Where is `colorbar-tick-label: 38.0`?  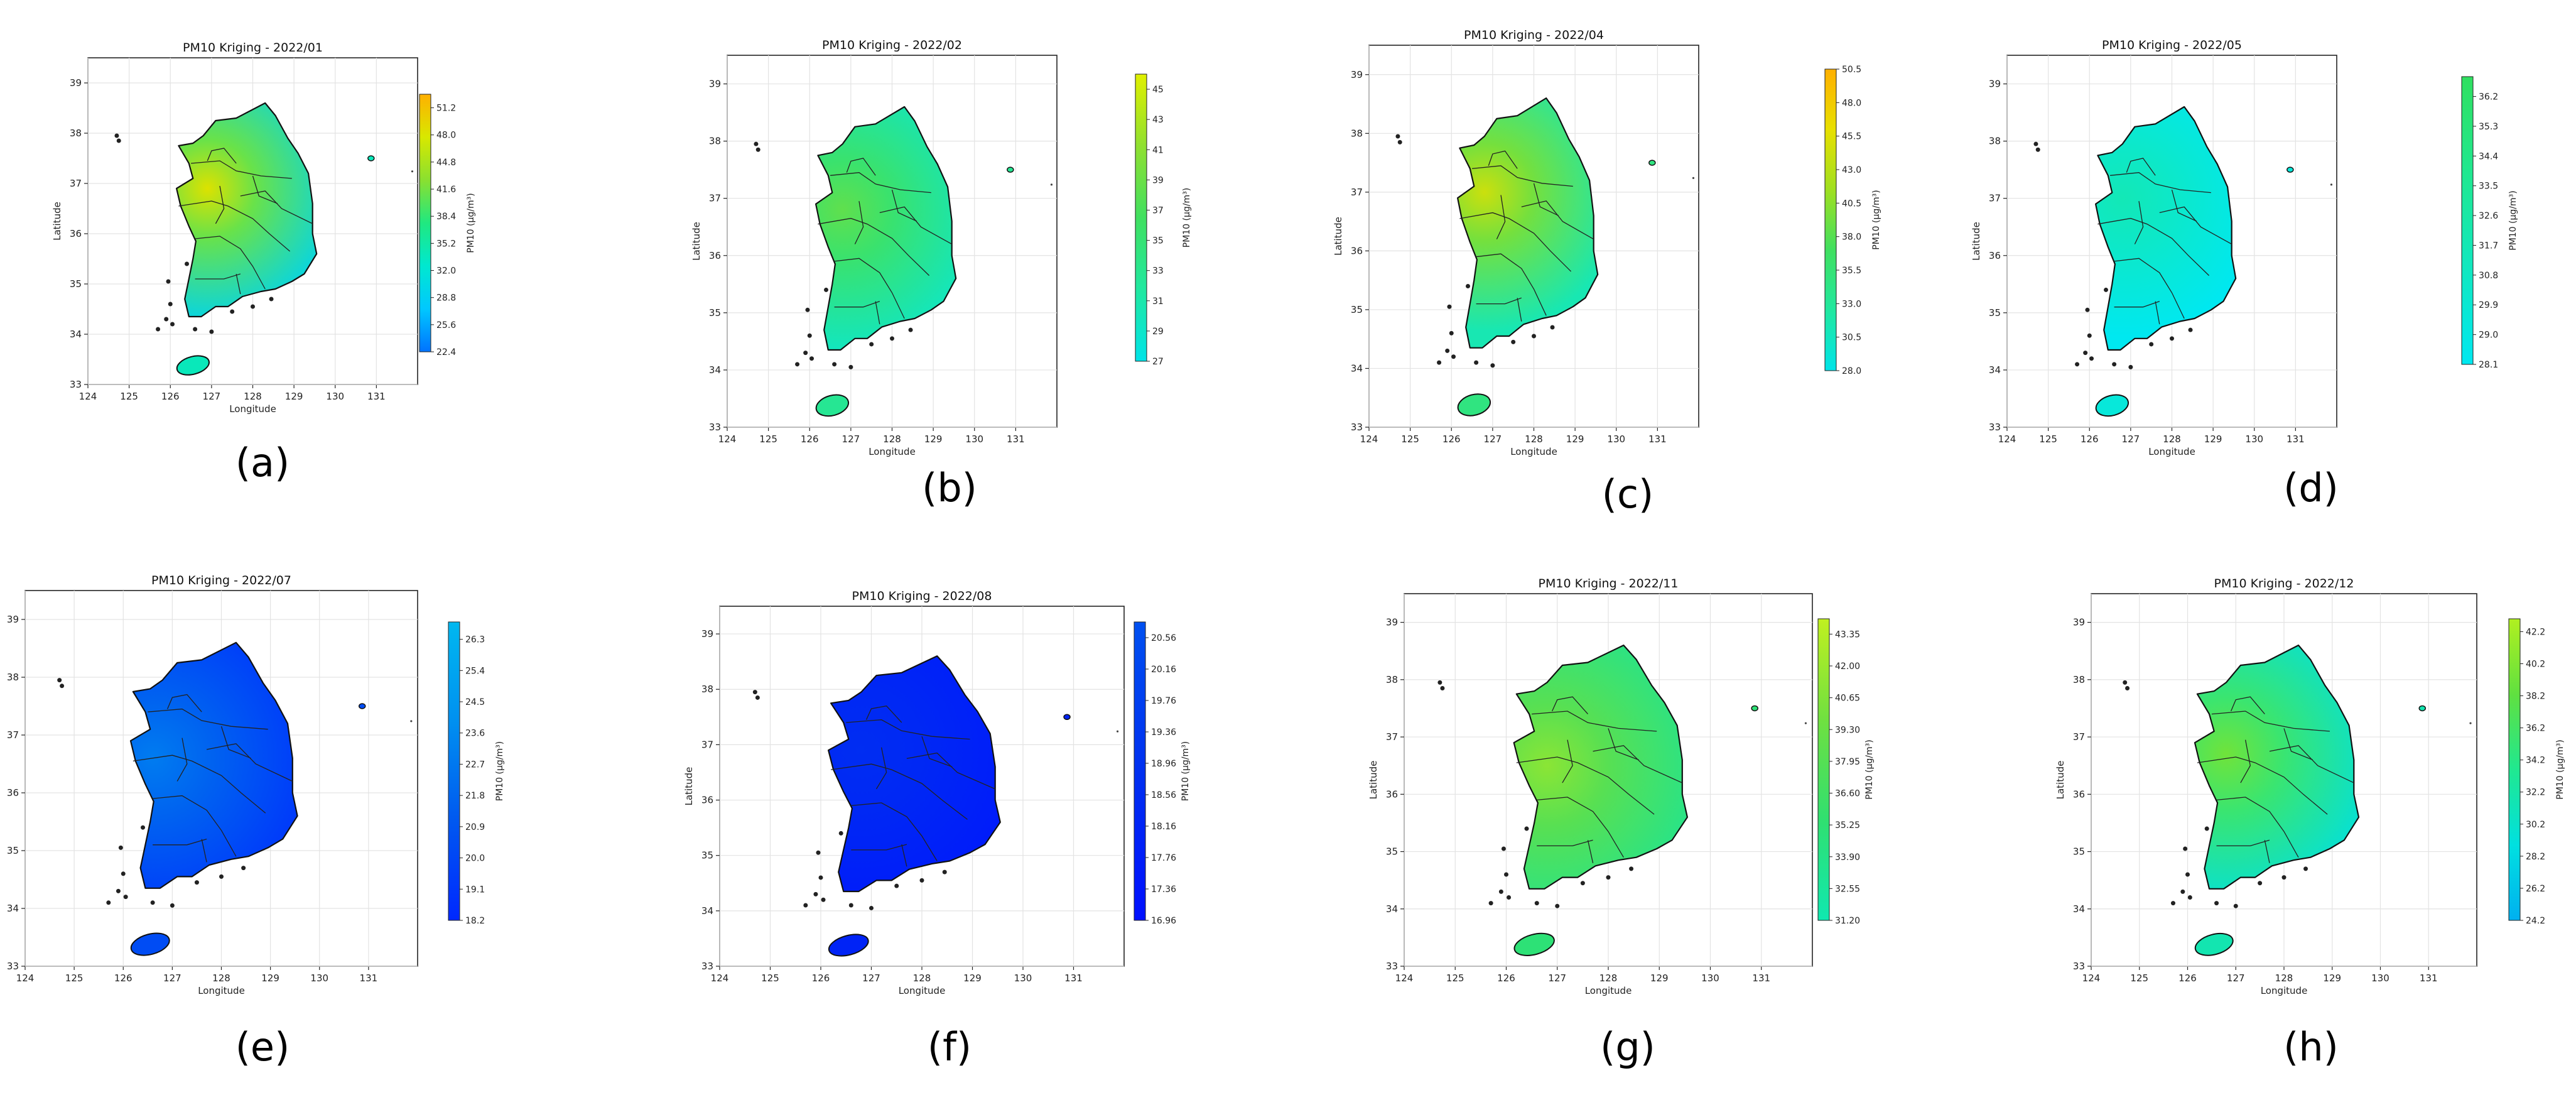
colorbar-tick-label: 38.0 is located at coordinates (1851, 237).